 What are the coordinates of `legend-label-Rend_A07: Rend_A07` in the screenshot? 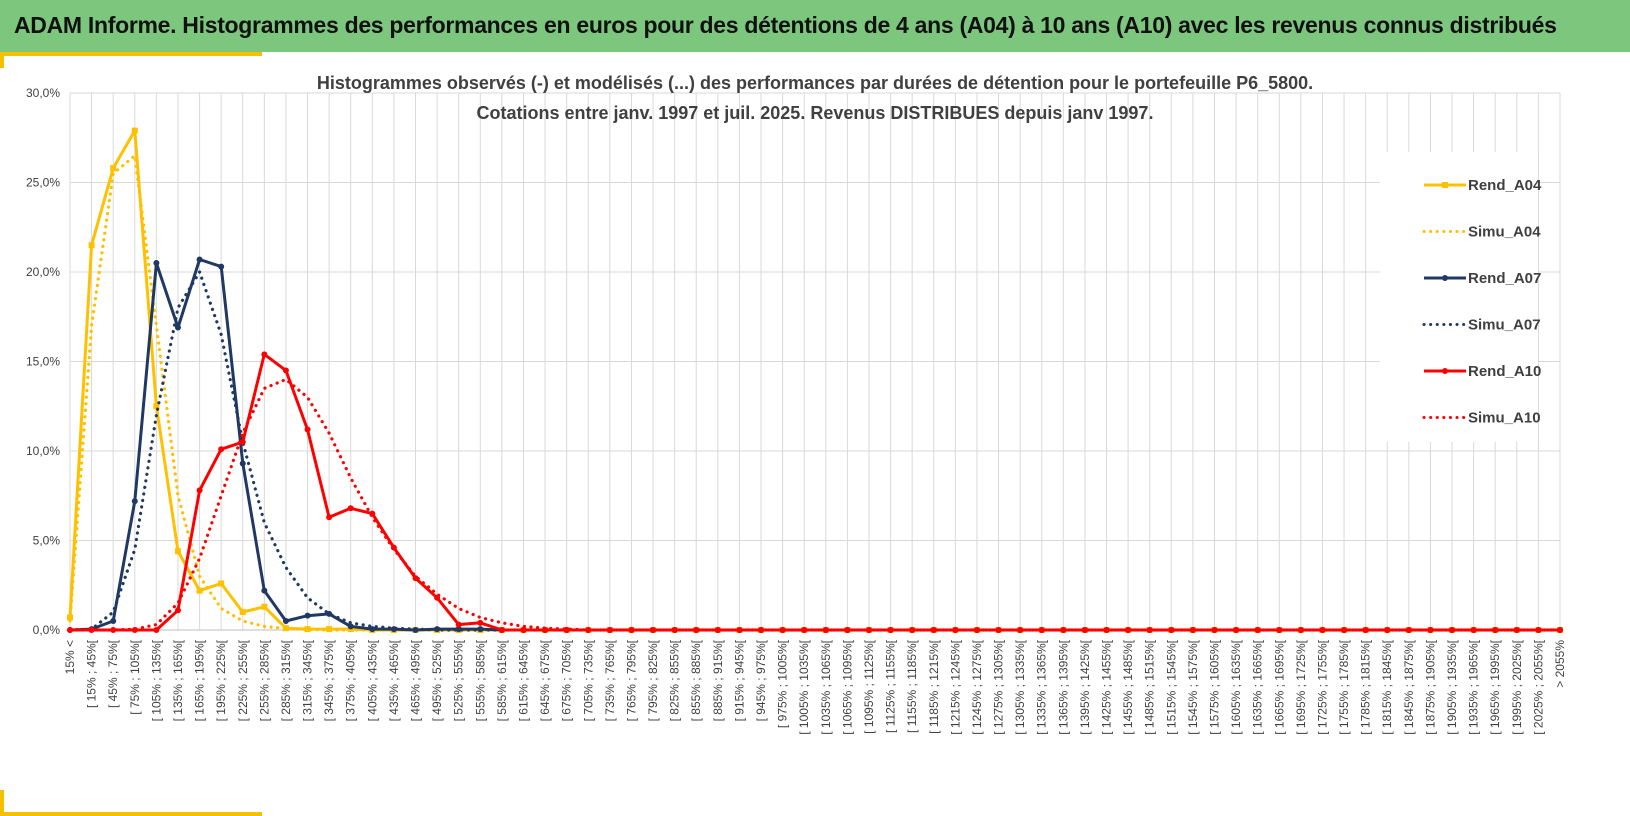 It's located at (1504, 278).